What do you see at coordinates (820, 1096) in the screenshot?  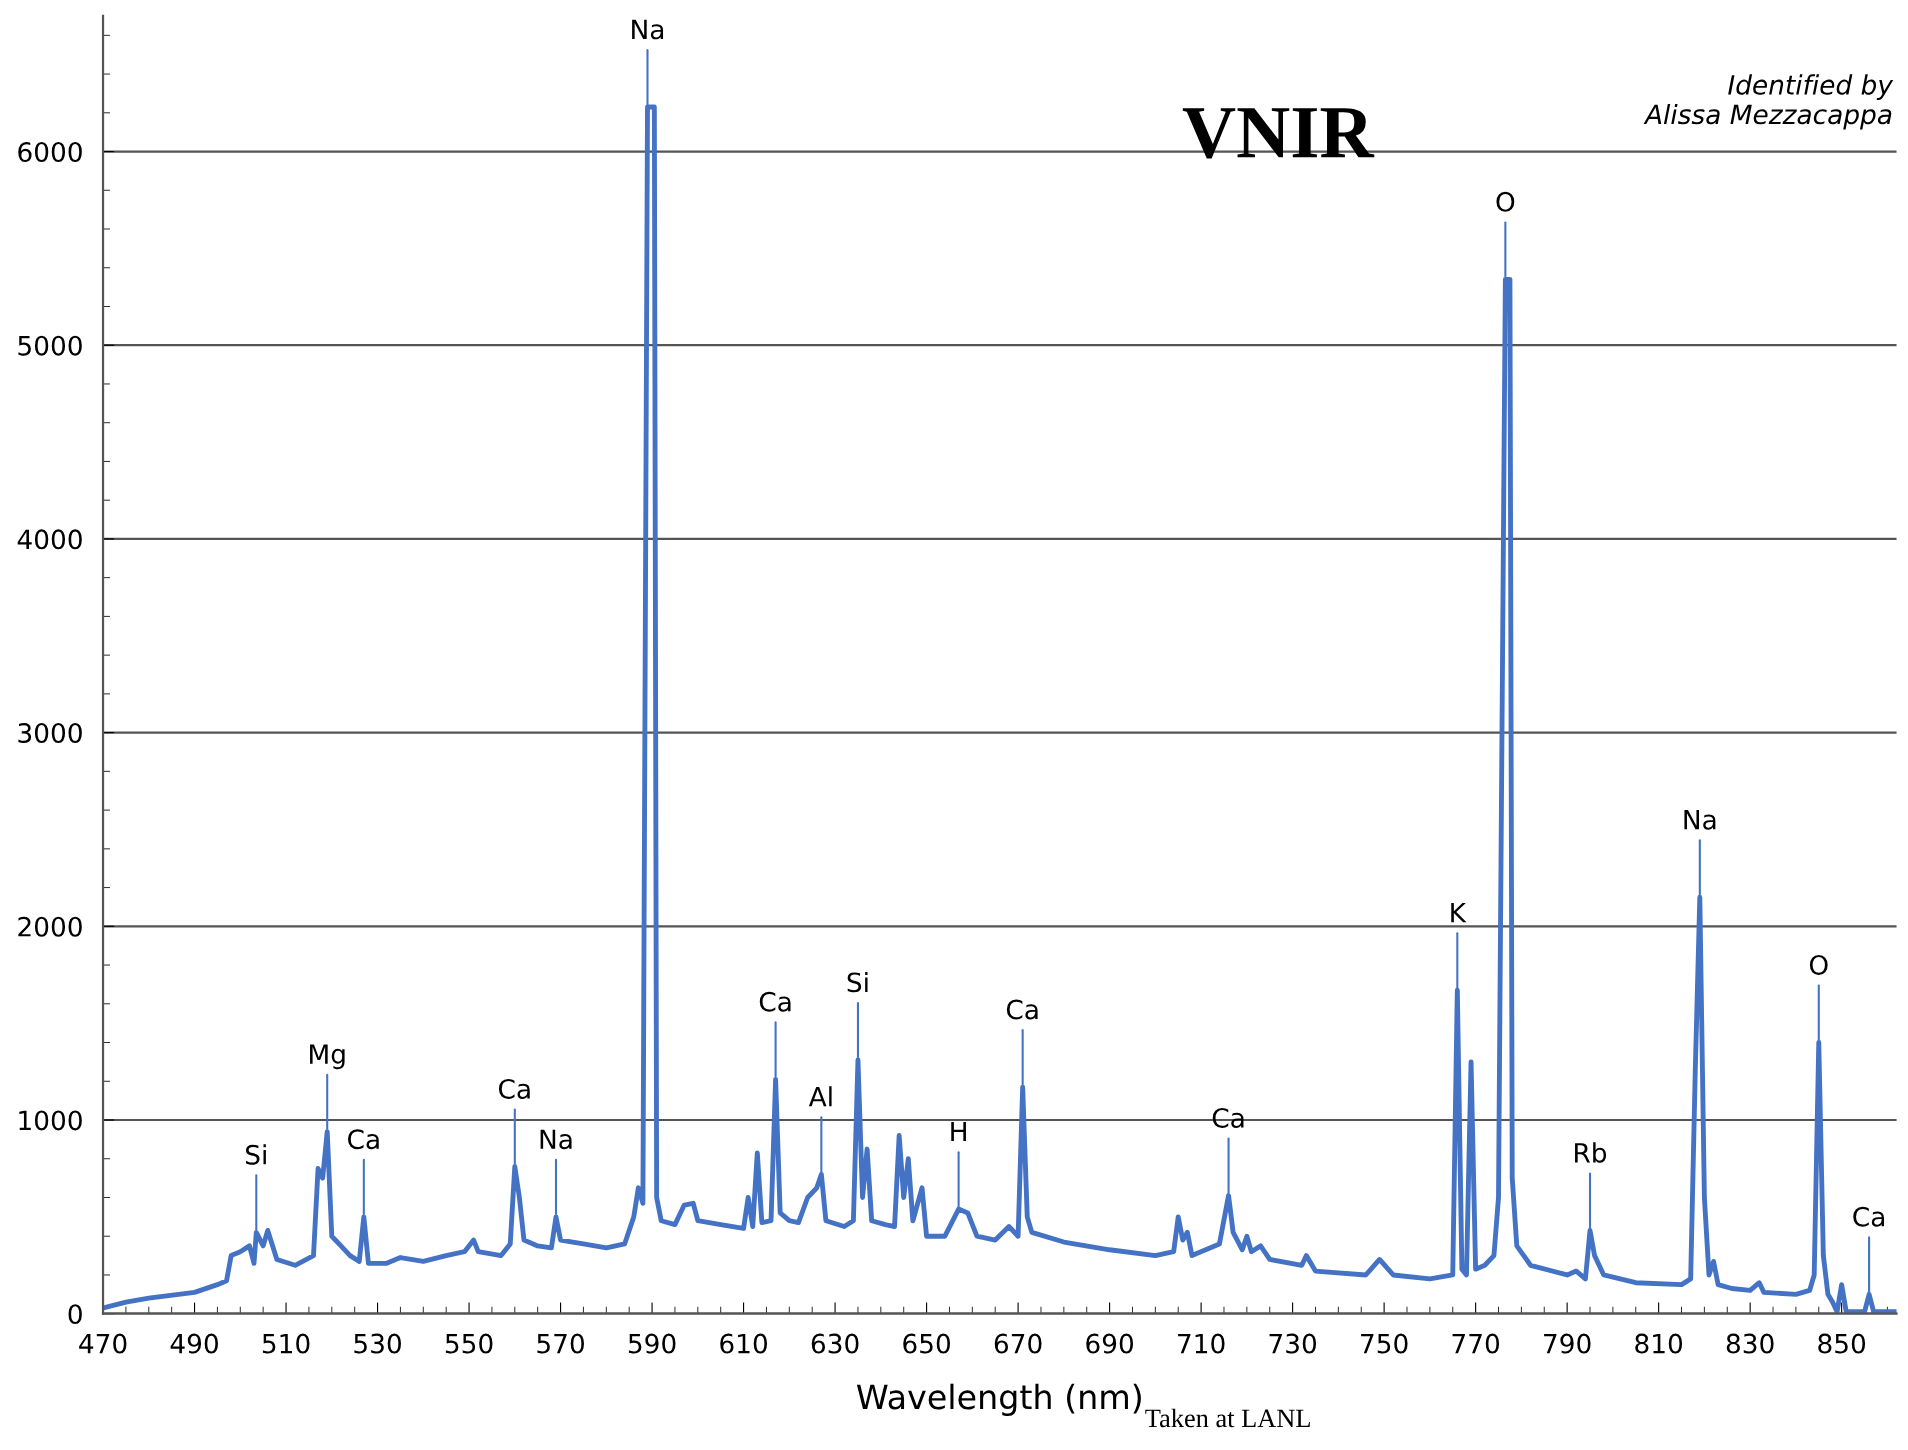 I see `annotation: Al` at bounding box center [820, 1096].